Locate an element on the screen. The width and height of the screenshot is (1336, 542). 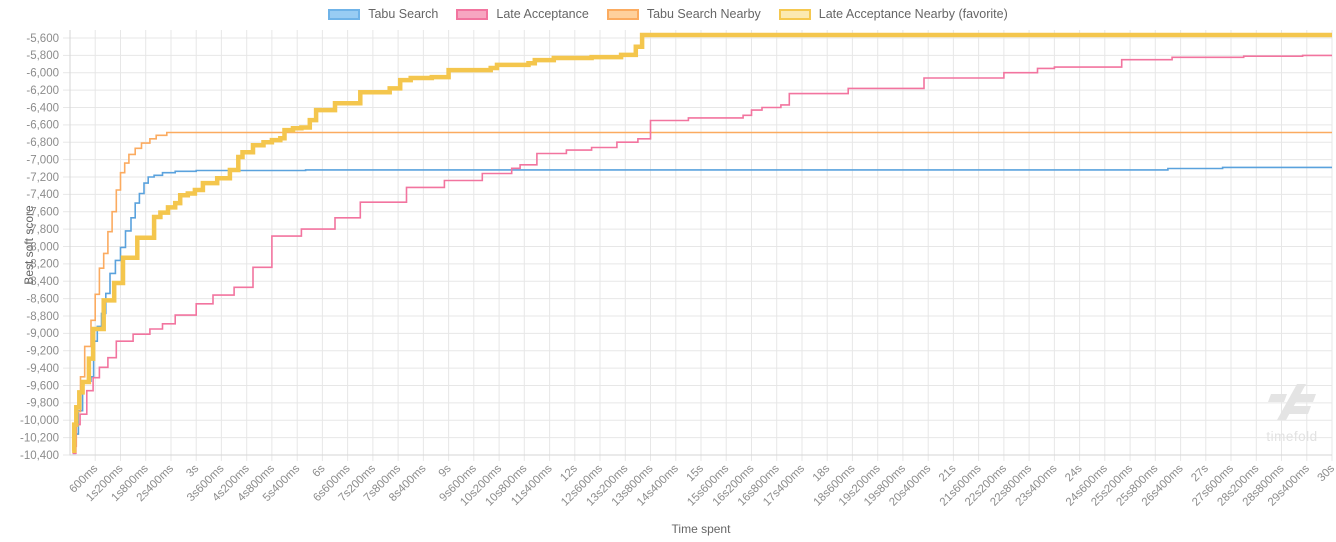
x-tick-label: 9s is located at coordinates (445, 470).